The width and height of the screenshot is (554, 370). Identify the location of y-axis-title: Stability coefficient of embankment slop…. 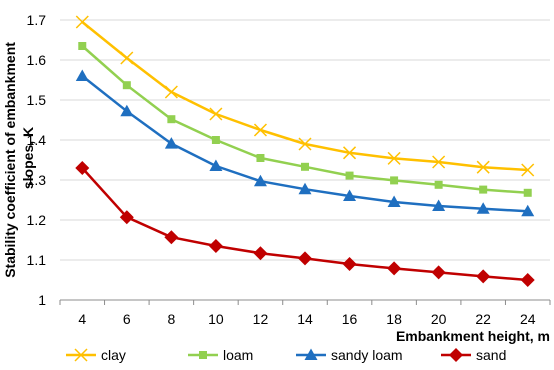
(19, 158).